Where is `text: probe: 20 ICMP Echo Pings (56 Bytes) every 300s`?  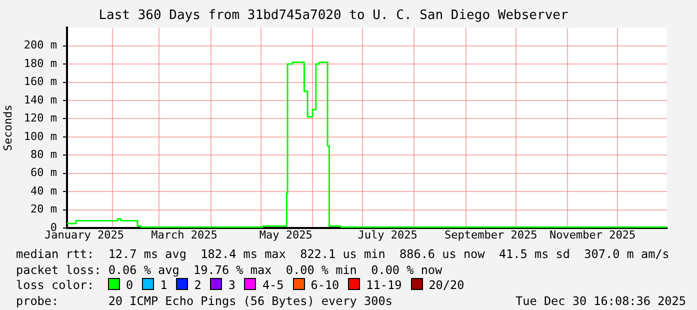 text: probe: 20 ICMP Echo Pings (56 Bytes) every 300s is located at coordinates (204, 301).